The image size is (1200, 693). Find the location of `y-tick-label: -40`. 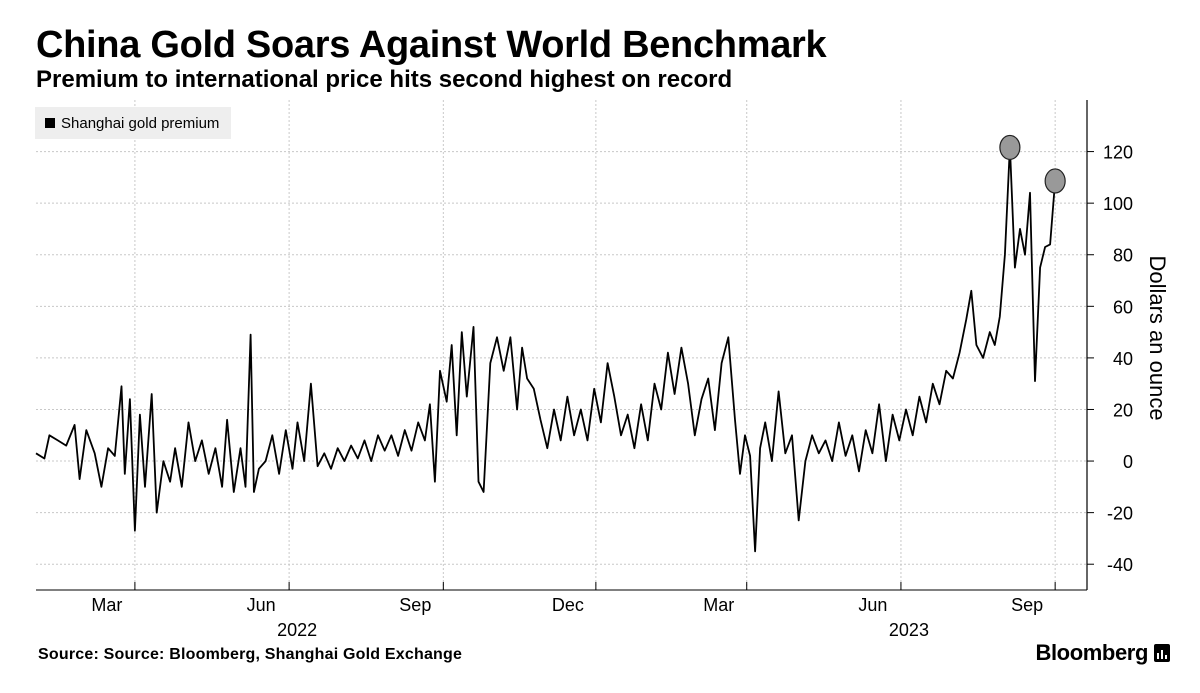

y-tick-label: -40 is located at coordinates (1120, 565).